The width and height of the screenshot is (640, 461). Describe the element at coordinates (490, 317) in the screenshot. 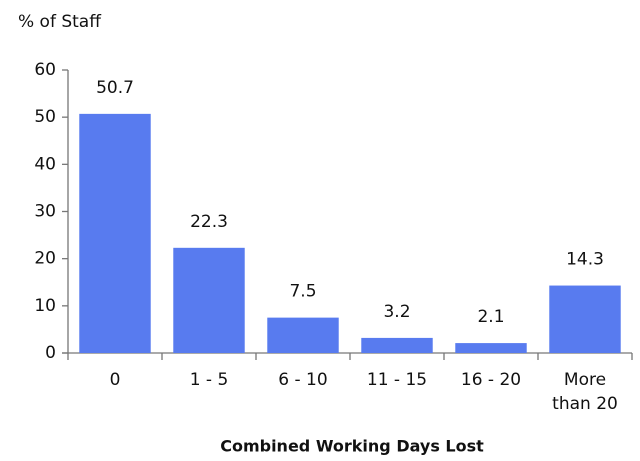

I see `value-label: 2.1` at that location.